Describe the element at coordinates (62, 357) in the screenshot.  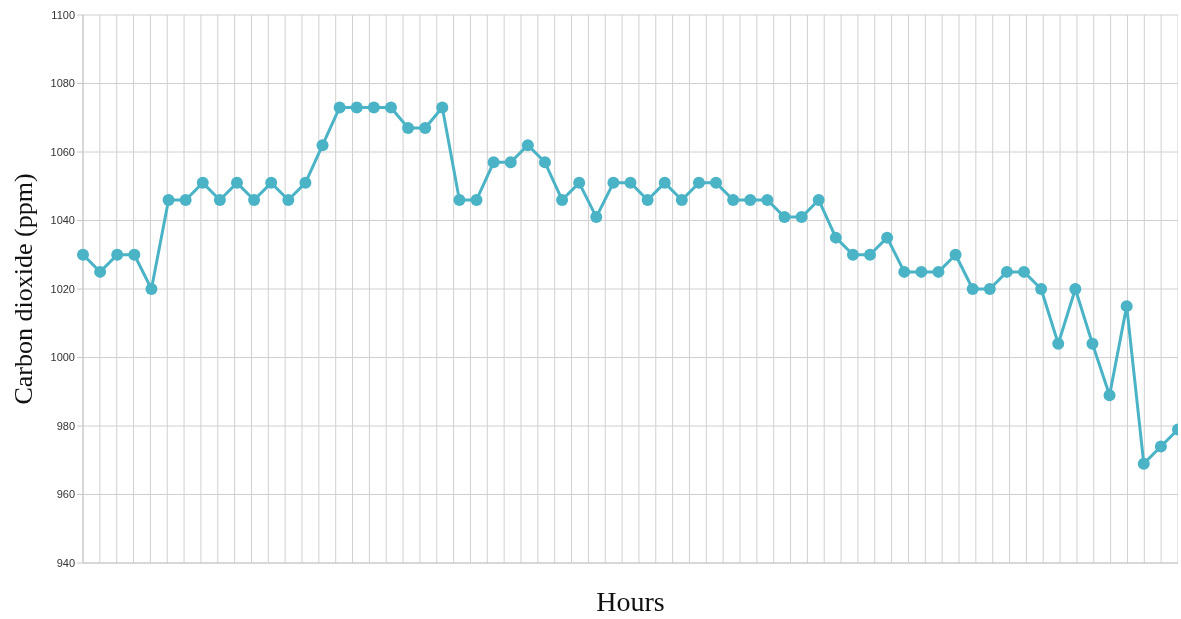
I see `y-tick-label: 1000` at that location.